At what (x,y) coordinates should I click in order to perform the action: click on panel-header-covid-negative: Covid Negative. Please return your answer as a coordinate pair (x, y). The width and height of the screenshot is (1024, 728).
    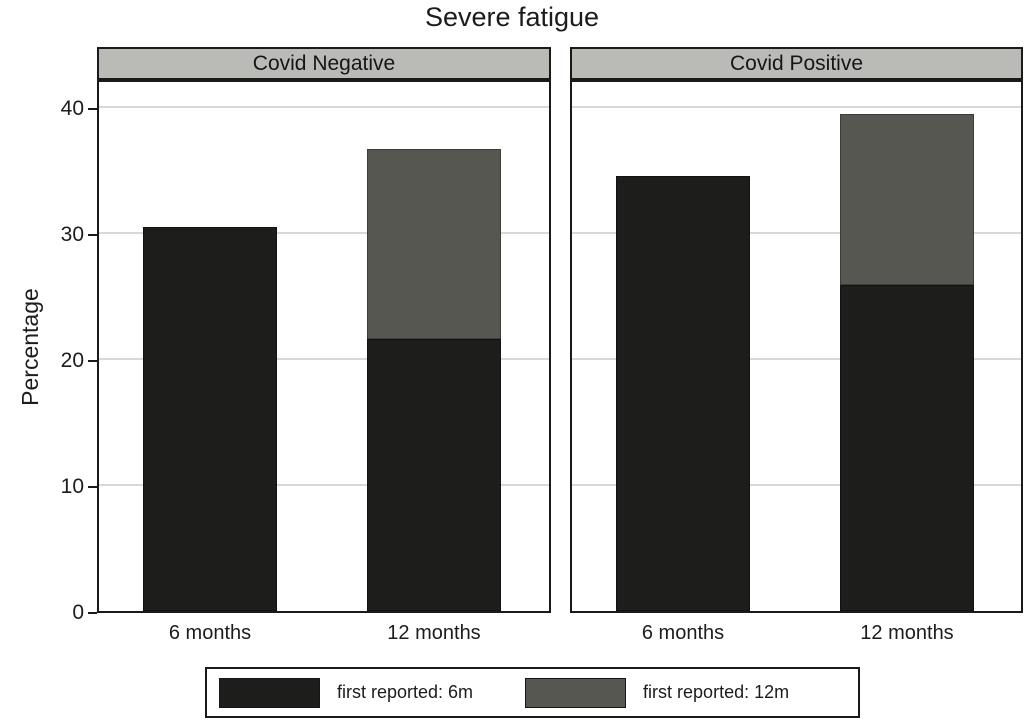
    Looking at the image, I should click on (324, 63).